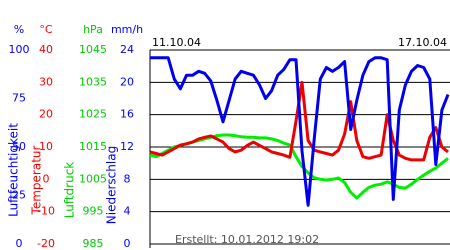 The width and height of the screenshot is (450, 250). I want to click on start-date: 11.10.04, so click(176, 42).